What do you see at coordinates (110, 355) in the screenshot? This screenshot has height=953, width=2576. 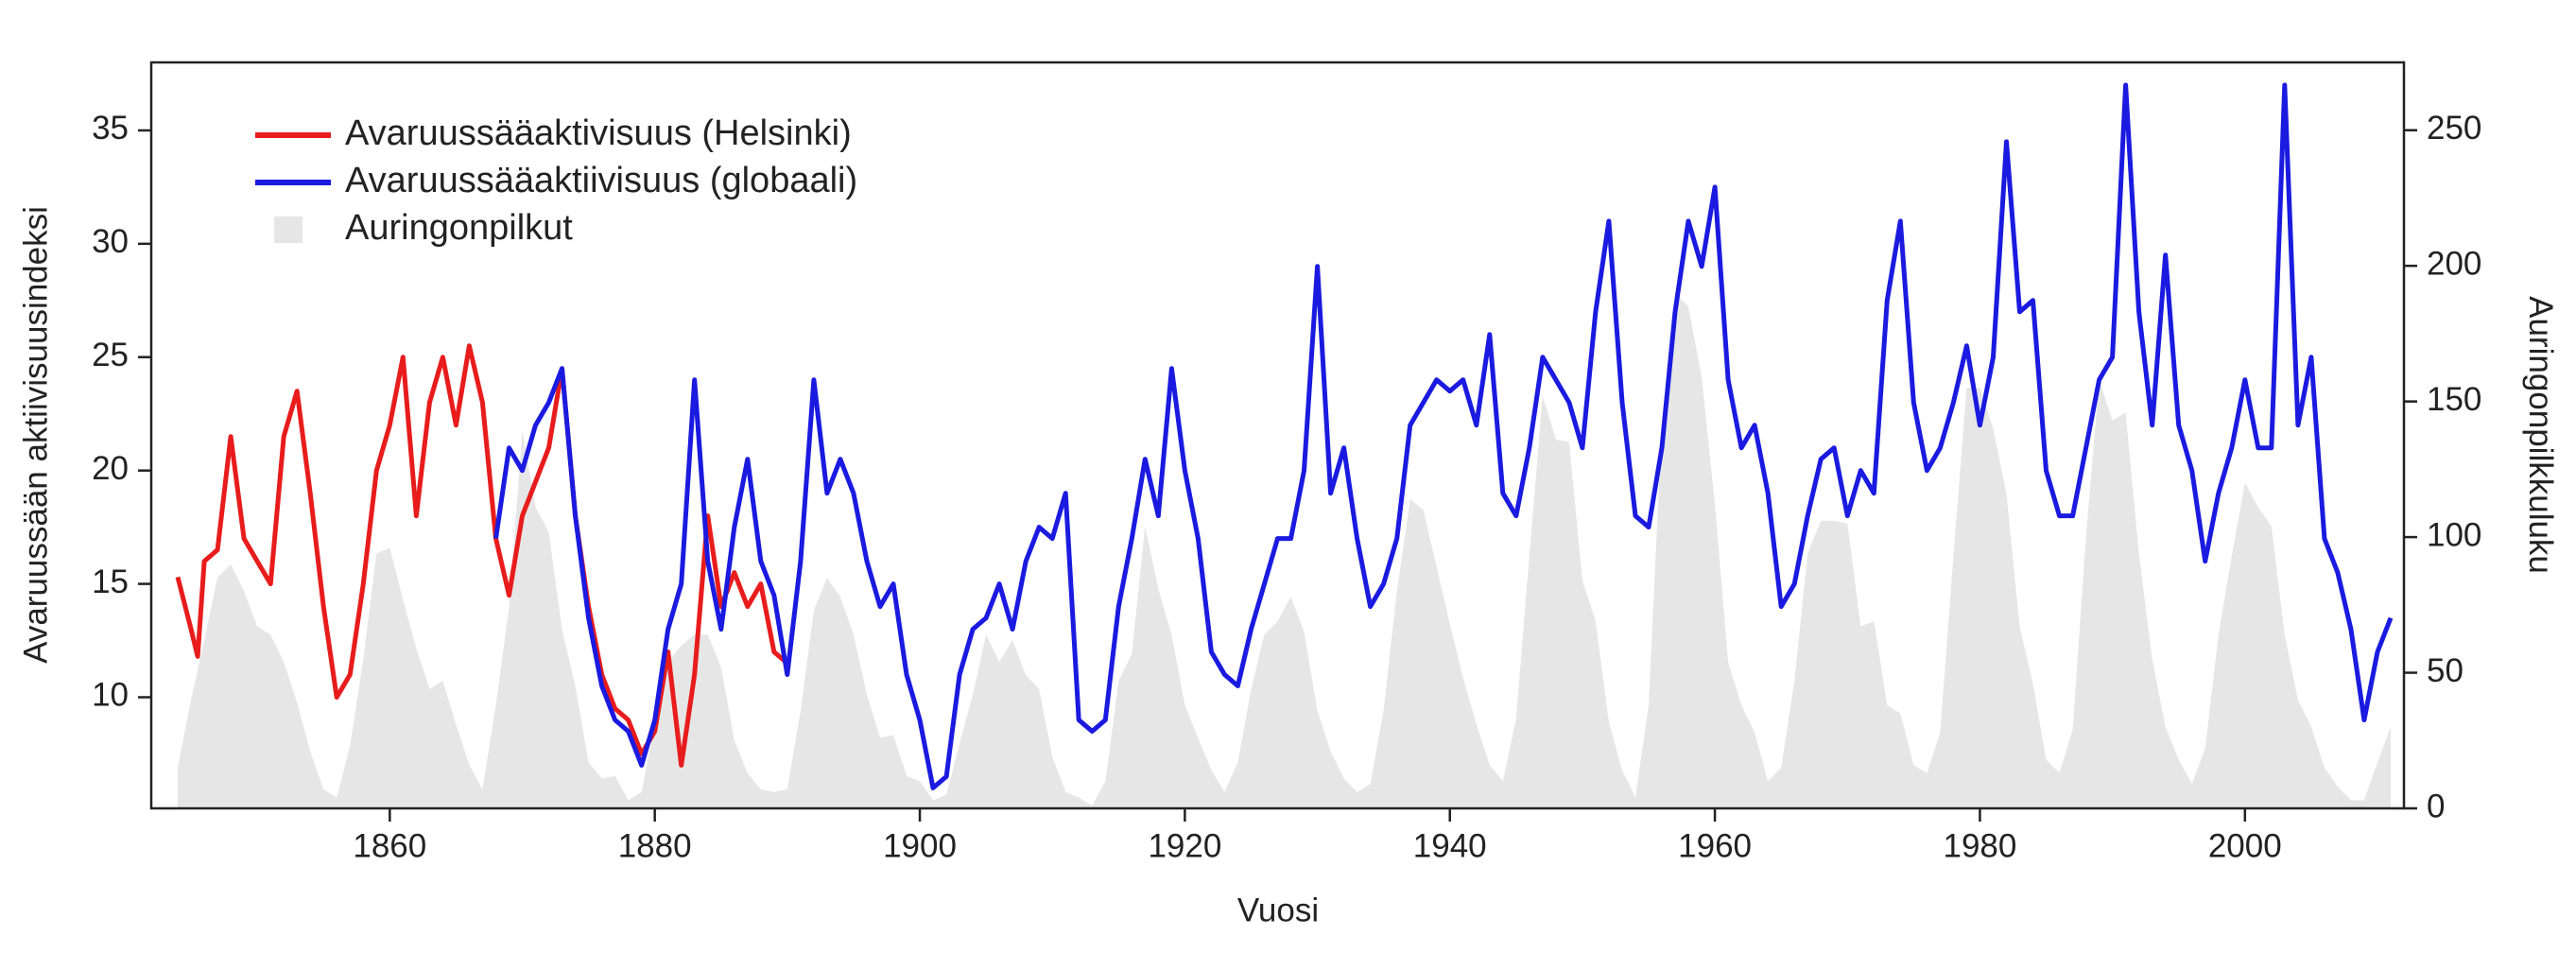 I see `y-tick-label: 25` at bounding box center [110, 355].